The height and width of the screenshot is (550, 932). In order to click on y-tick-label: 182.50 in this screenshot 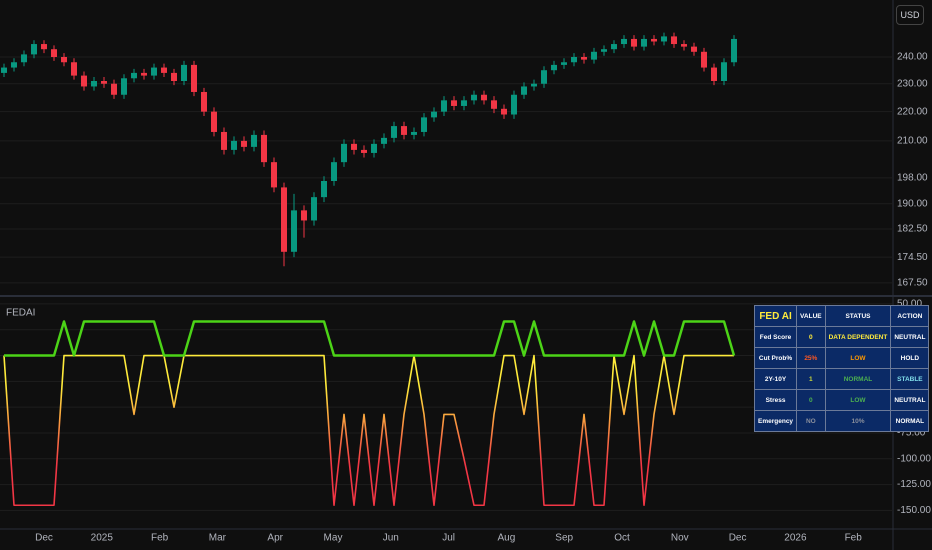, I will do `click(912, 229)`.